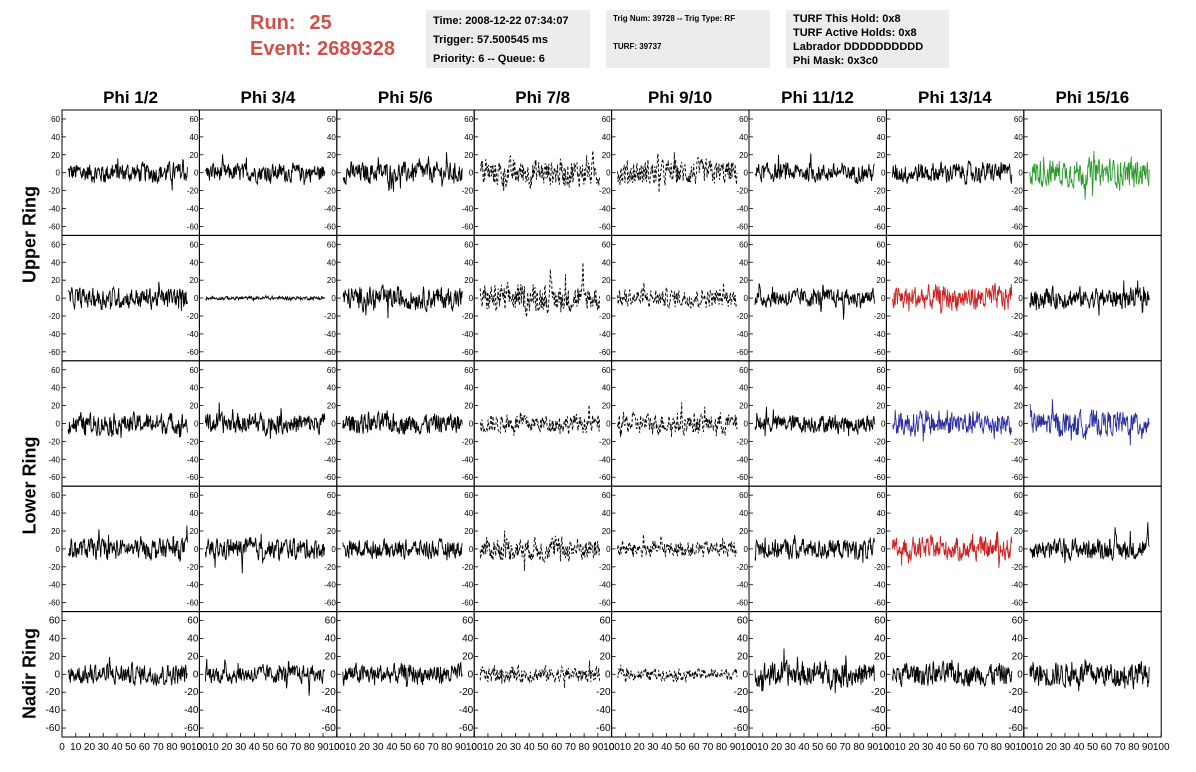 The width and height of the screenshot is (1196, 772). Describe the element at coordinates (310, 747) in the screenshot. I see `x-tick-label: 80` at that location.